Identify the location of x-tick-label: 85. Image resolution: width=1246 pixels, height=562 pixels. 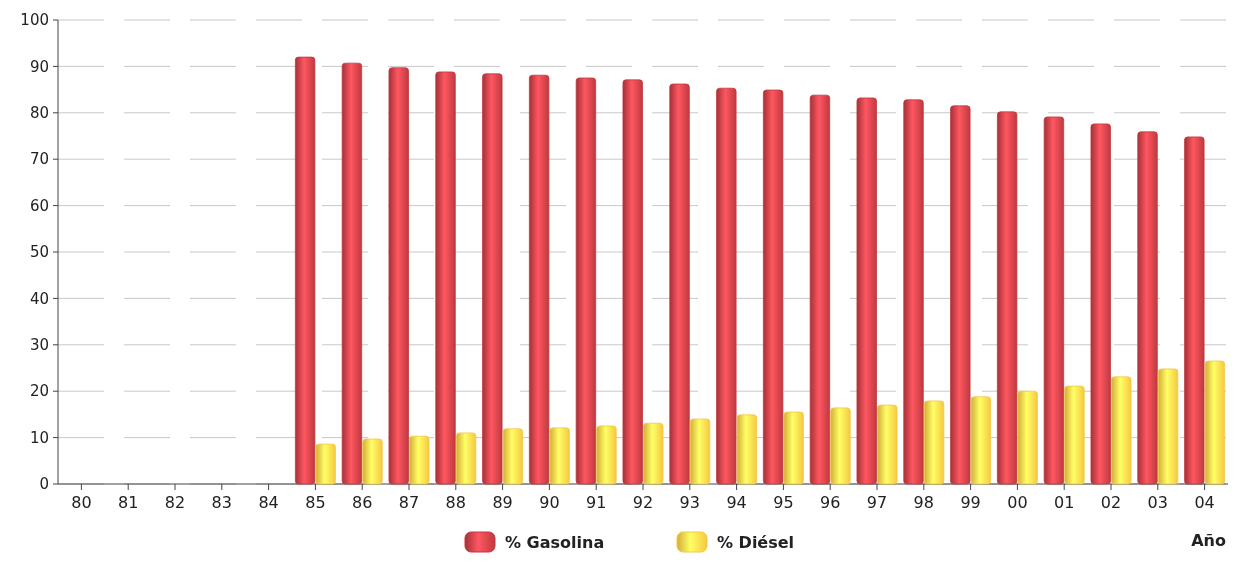
(315, 502).